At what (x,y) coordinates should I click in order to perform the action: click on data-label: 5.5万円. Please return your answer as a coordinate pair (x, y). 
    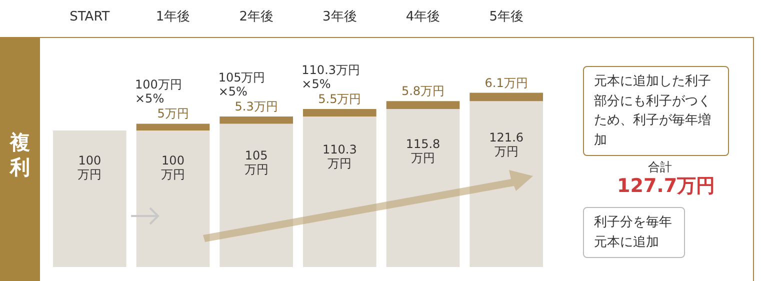
    Looking at the image, I should click on (340, 99).